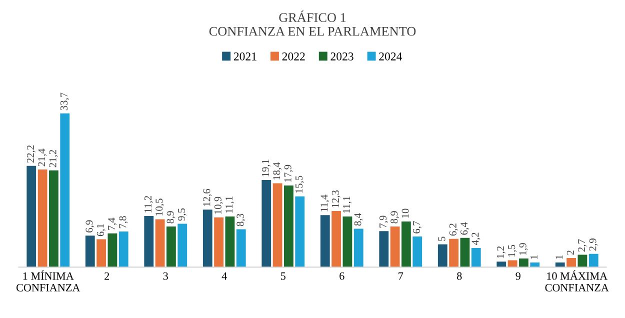 The width and height of the screenshot is (625, 318). What do you see at coordinates (383, 222) in the screenshot?
I see `data-label: 7,9` at bounding box center [383, 222].